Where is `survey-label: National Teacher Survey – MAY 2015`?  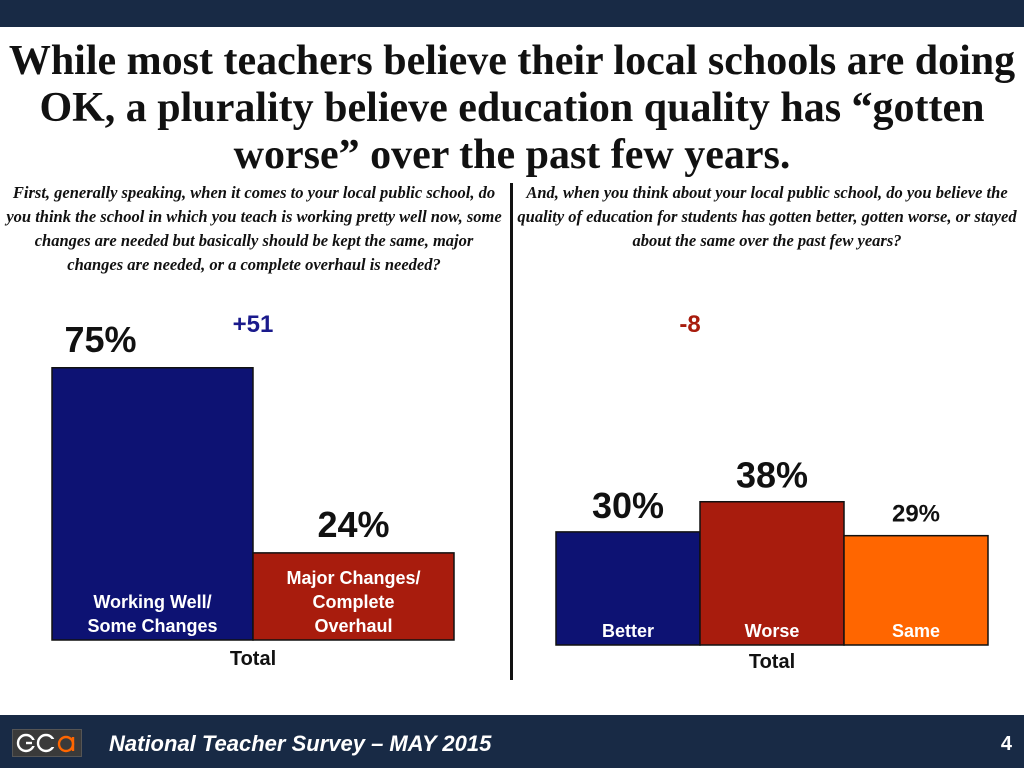
survey-label: National Teacher Survey – MAY 2015 is located at coordinates (300, 743).